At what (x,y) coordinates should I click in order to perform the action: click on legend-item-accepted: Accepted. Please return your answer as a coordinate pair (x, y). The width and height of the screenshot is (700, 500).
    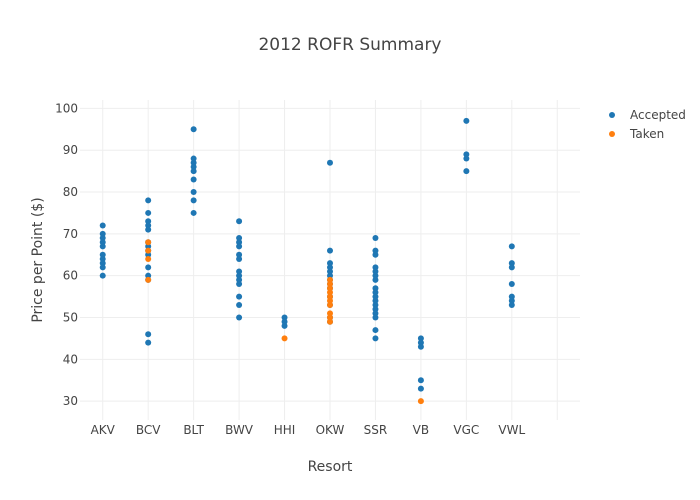
    Looking at the image, I should click on (647, 115).